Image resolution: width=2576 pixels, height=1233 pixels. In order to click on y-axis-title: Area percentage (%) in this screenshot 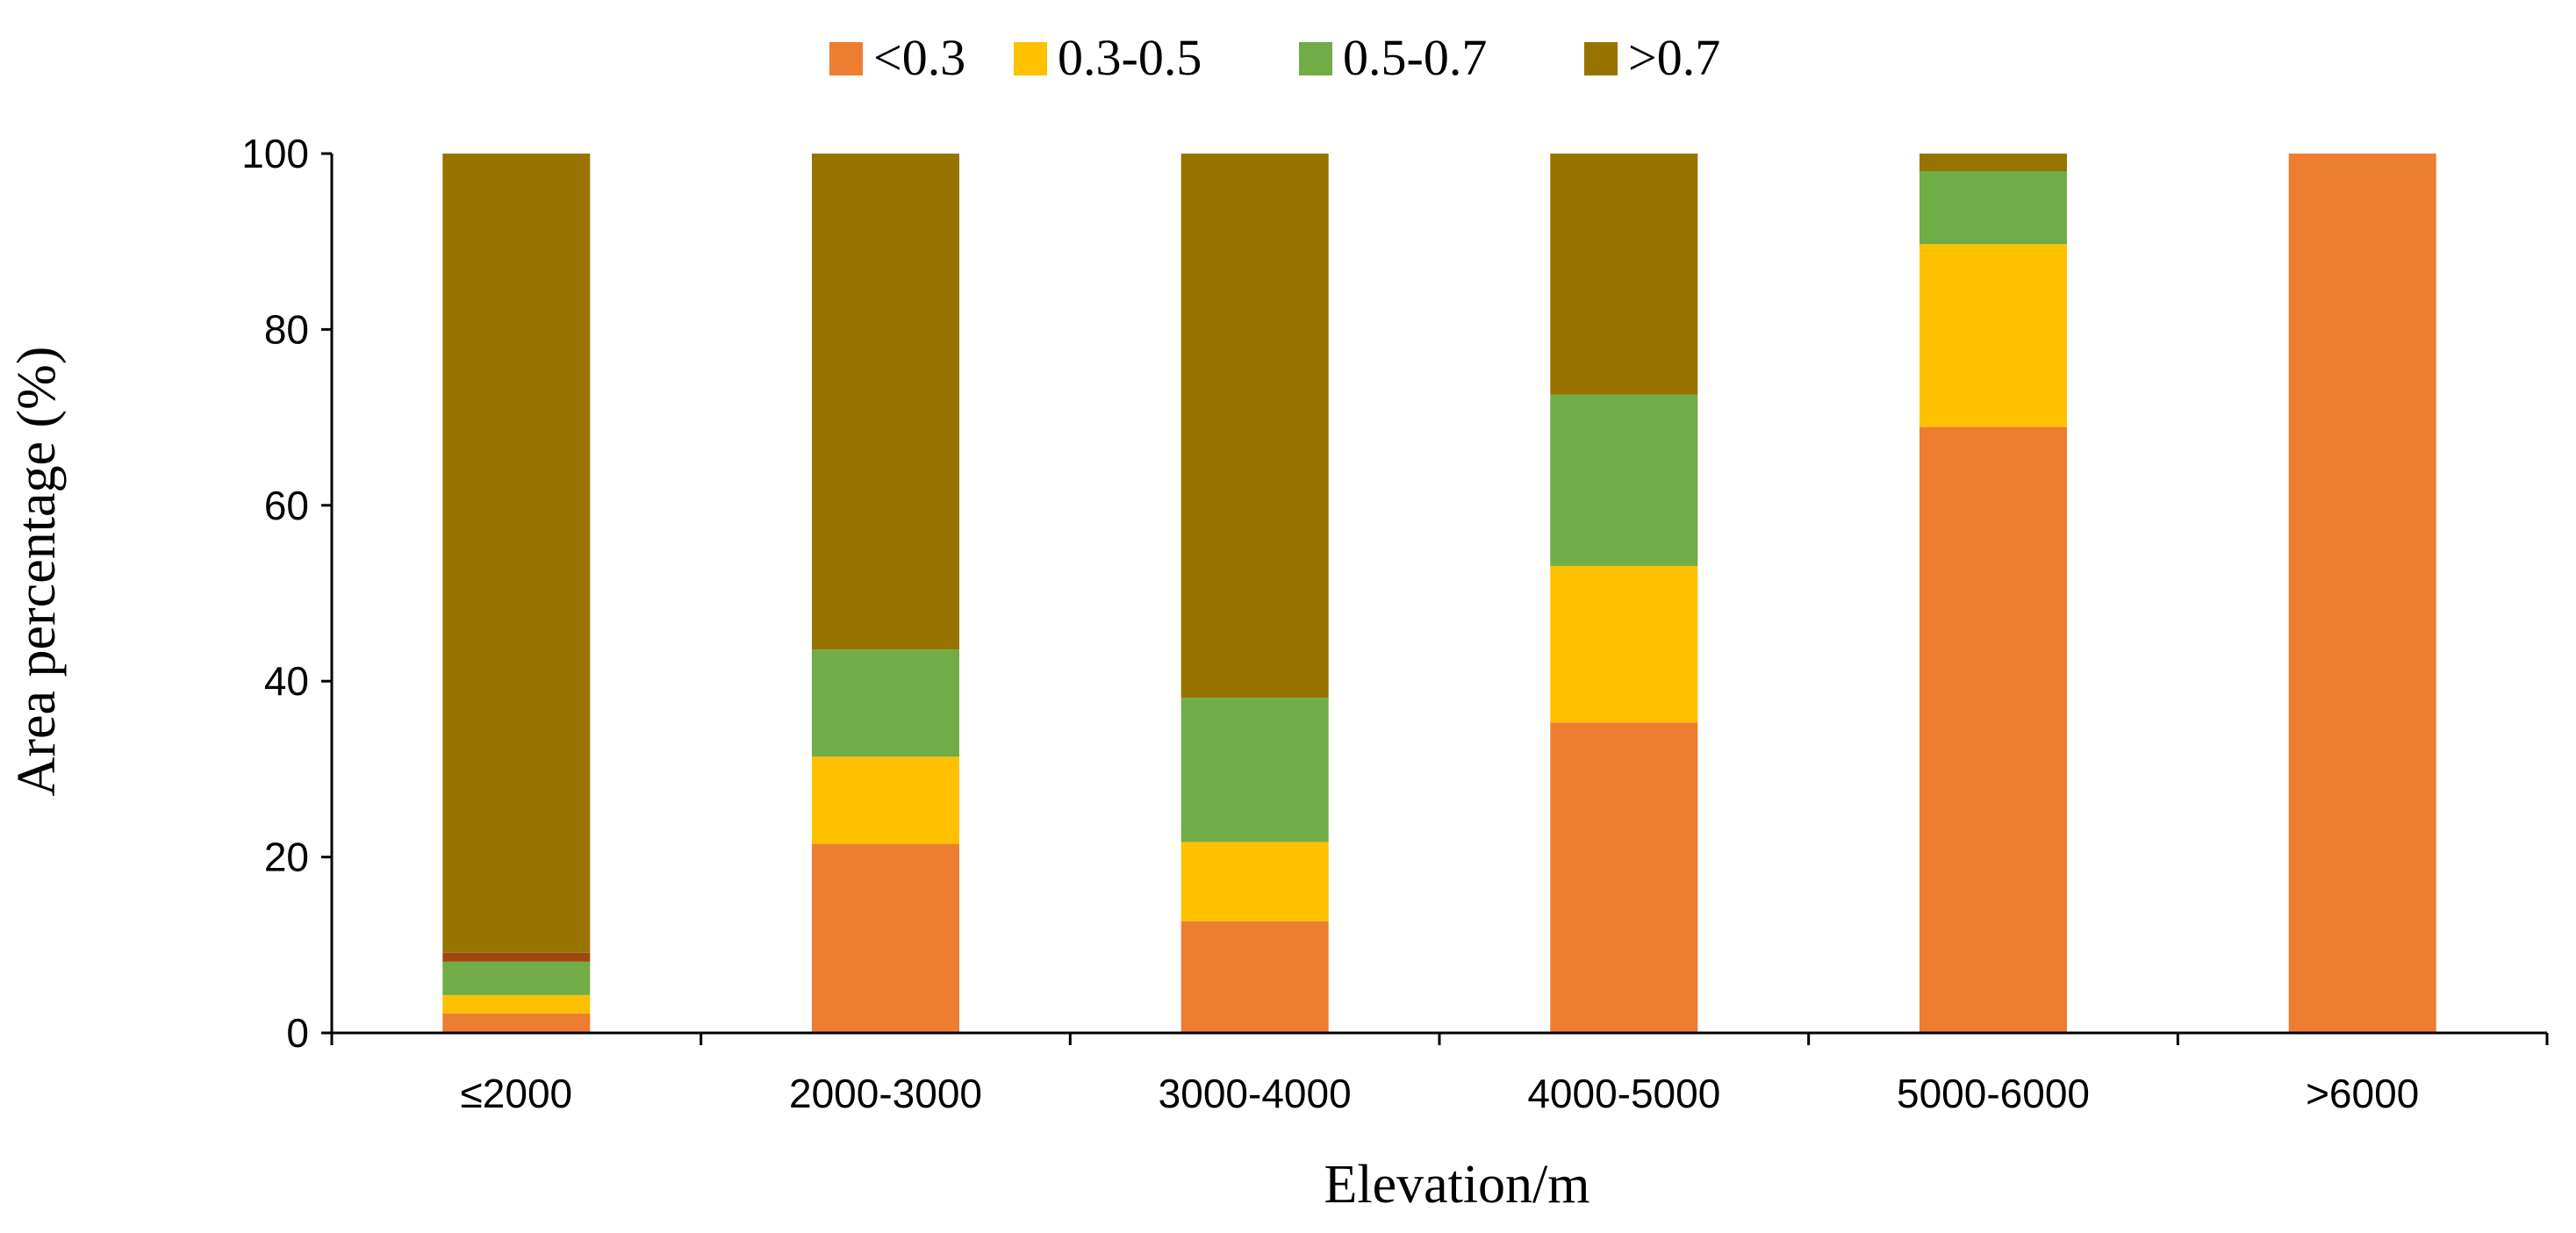, I will do `click(37, 572)`.